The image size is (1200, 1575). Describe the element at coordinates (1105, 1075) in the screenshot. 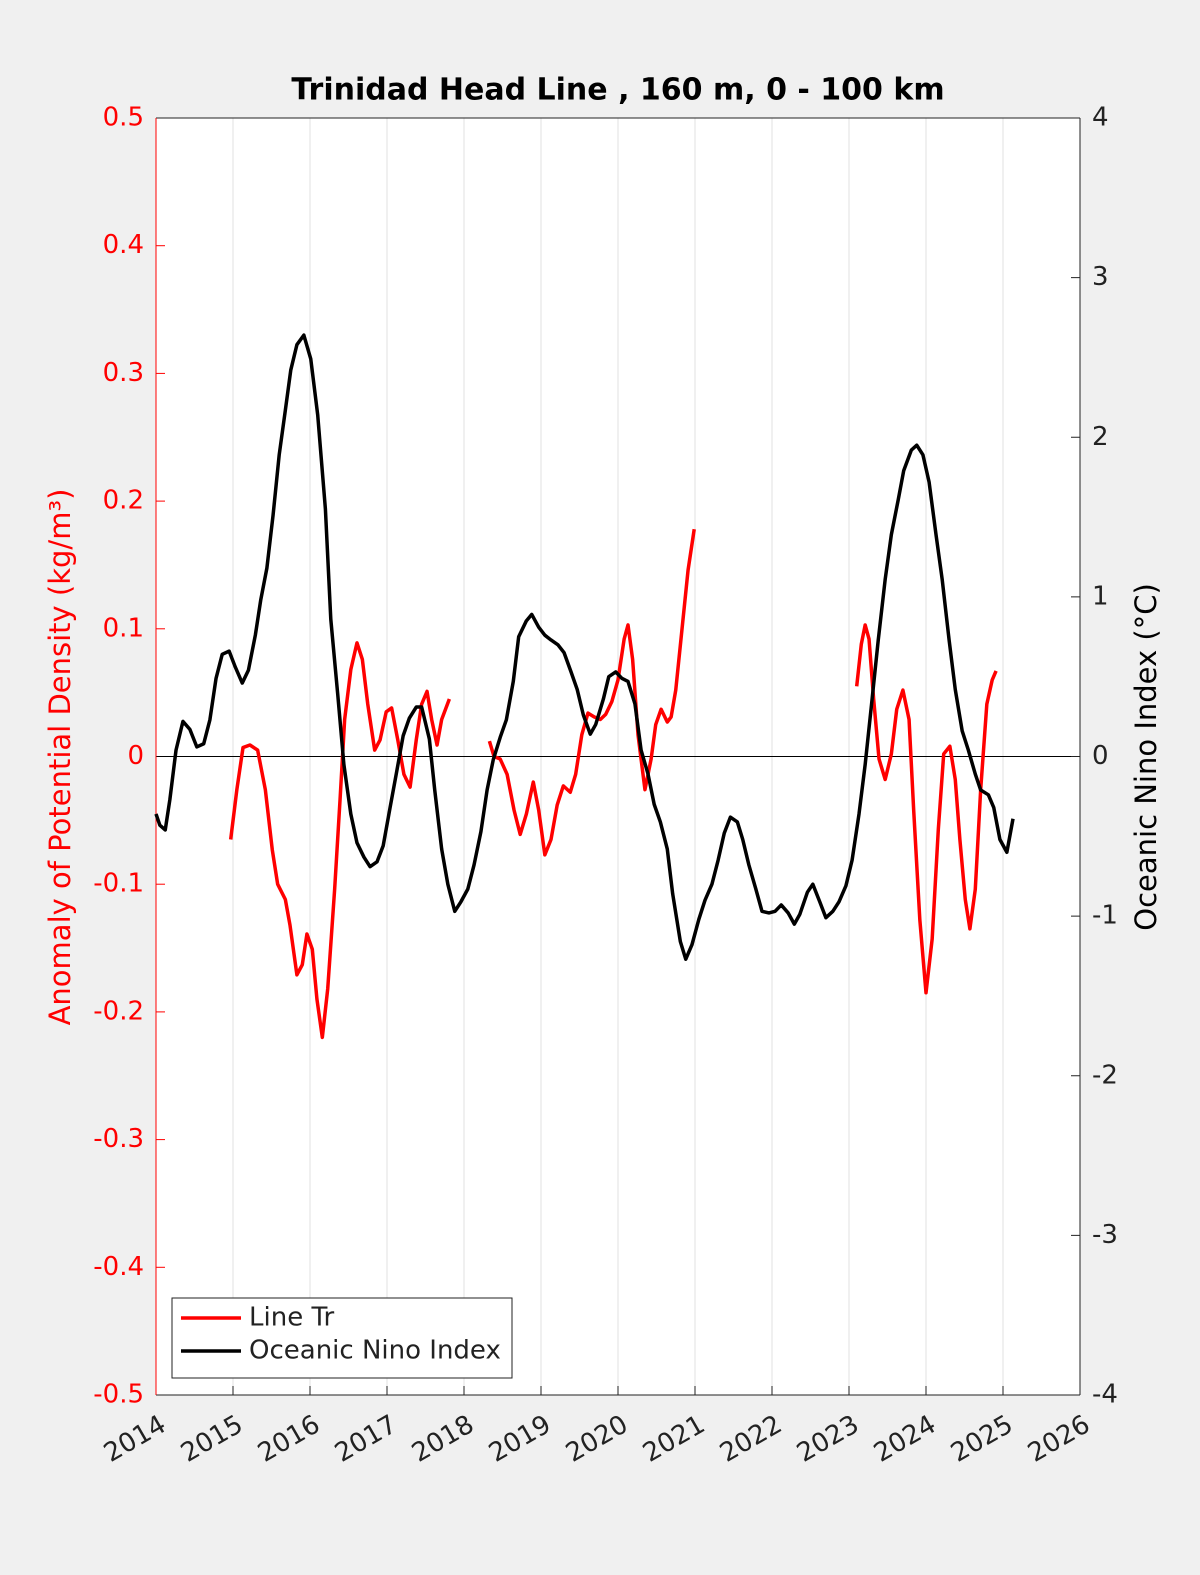

I see `y2-tick-label: -2` at that location.